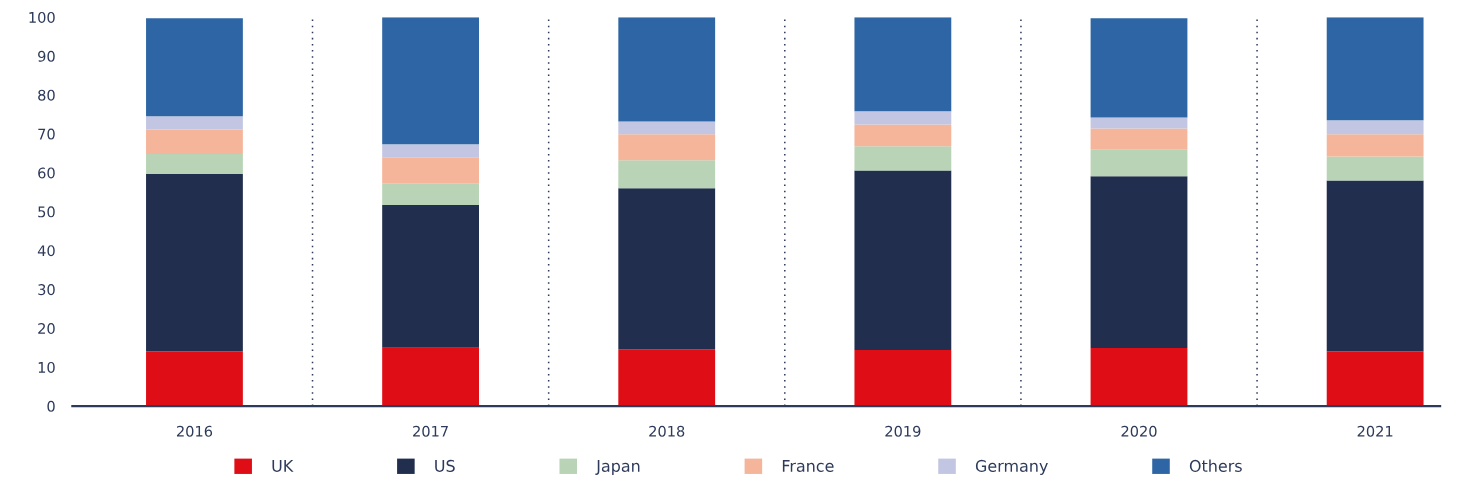  I want to click on x-tick-label: 2019, so click(903, 431).